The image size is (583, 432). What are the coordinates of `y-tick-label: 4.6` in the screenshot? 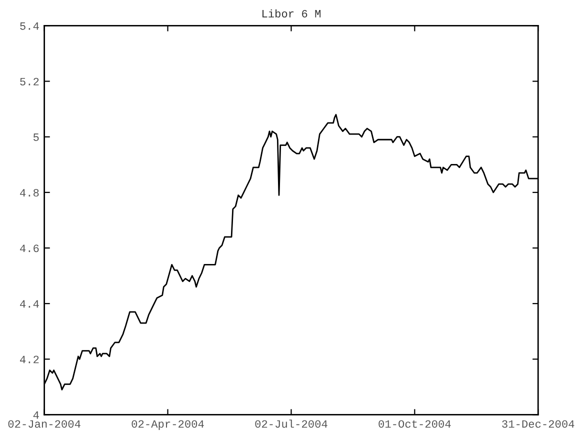 It's located at (29, 248).